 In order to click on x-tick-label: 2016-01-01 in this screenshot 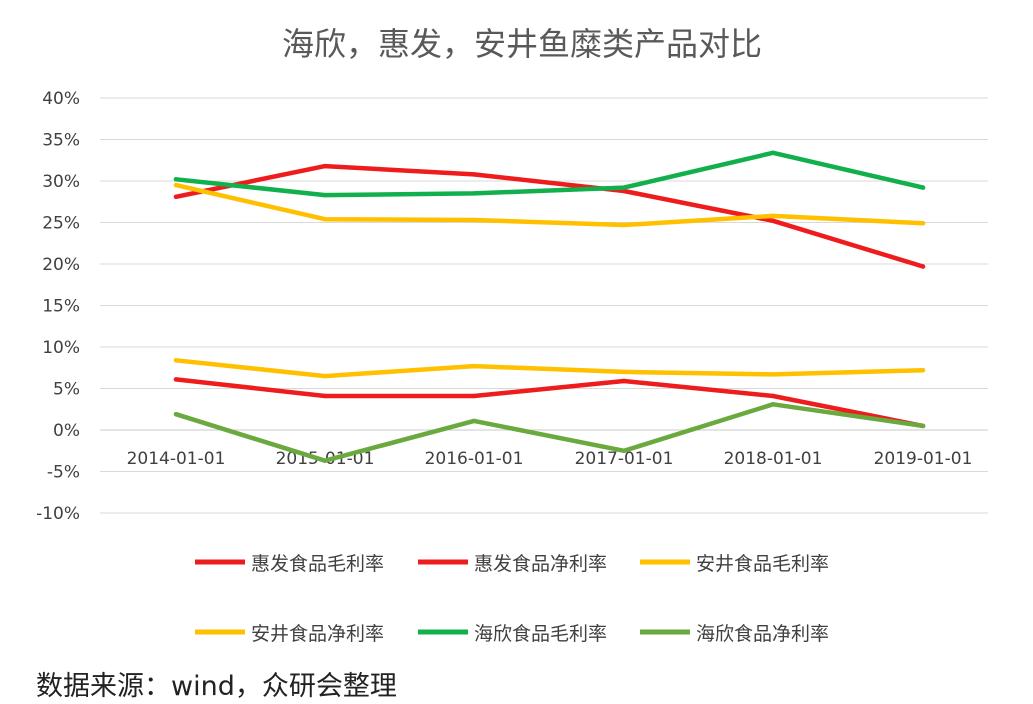, I will do `click(474, 459)`.